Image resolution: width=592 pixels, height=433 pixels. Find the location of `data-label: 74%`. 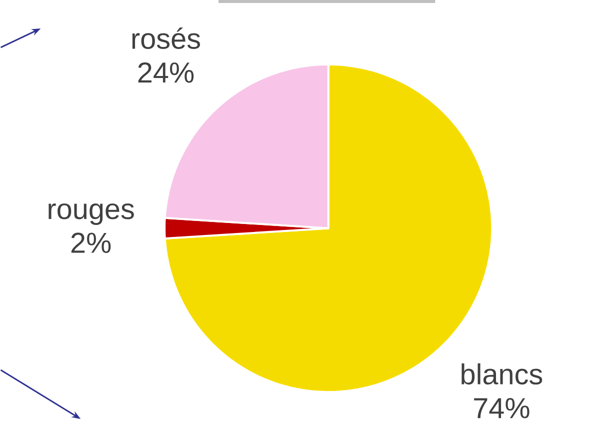

data-label: 74% is located at coordinates (502, 408).